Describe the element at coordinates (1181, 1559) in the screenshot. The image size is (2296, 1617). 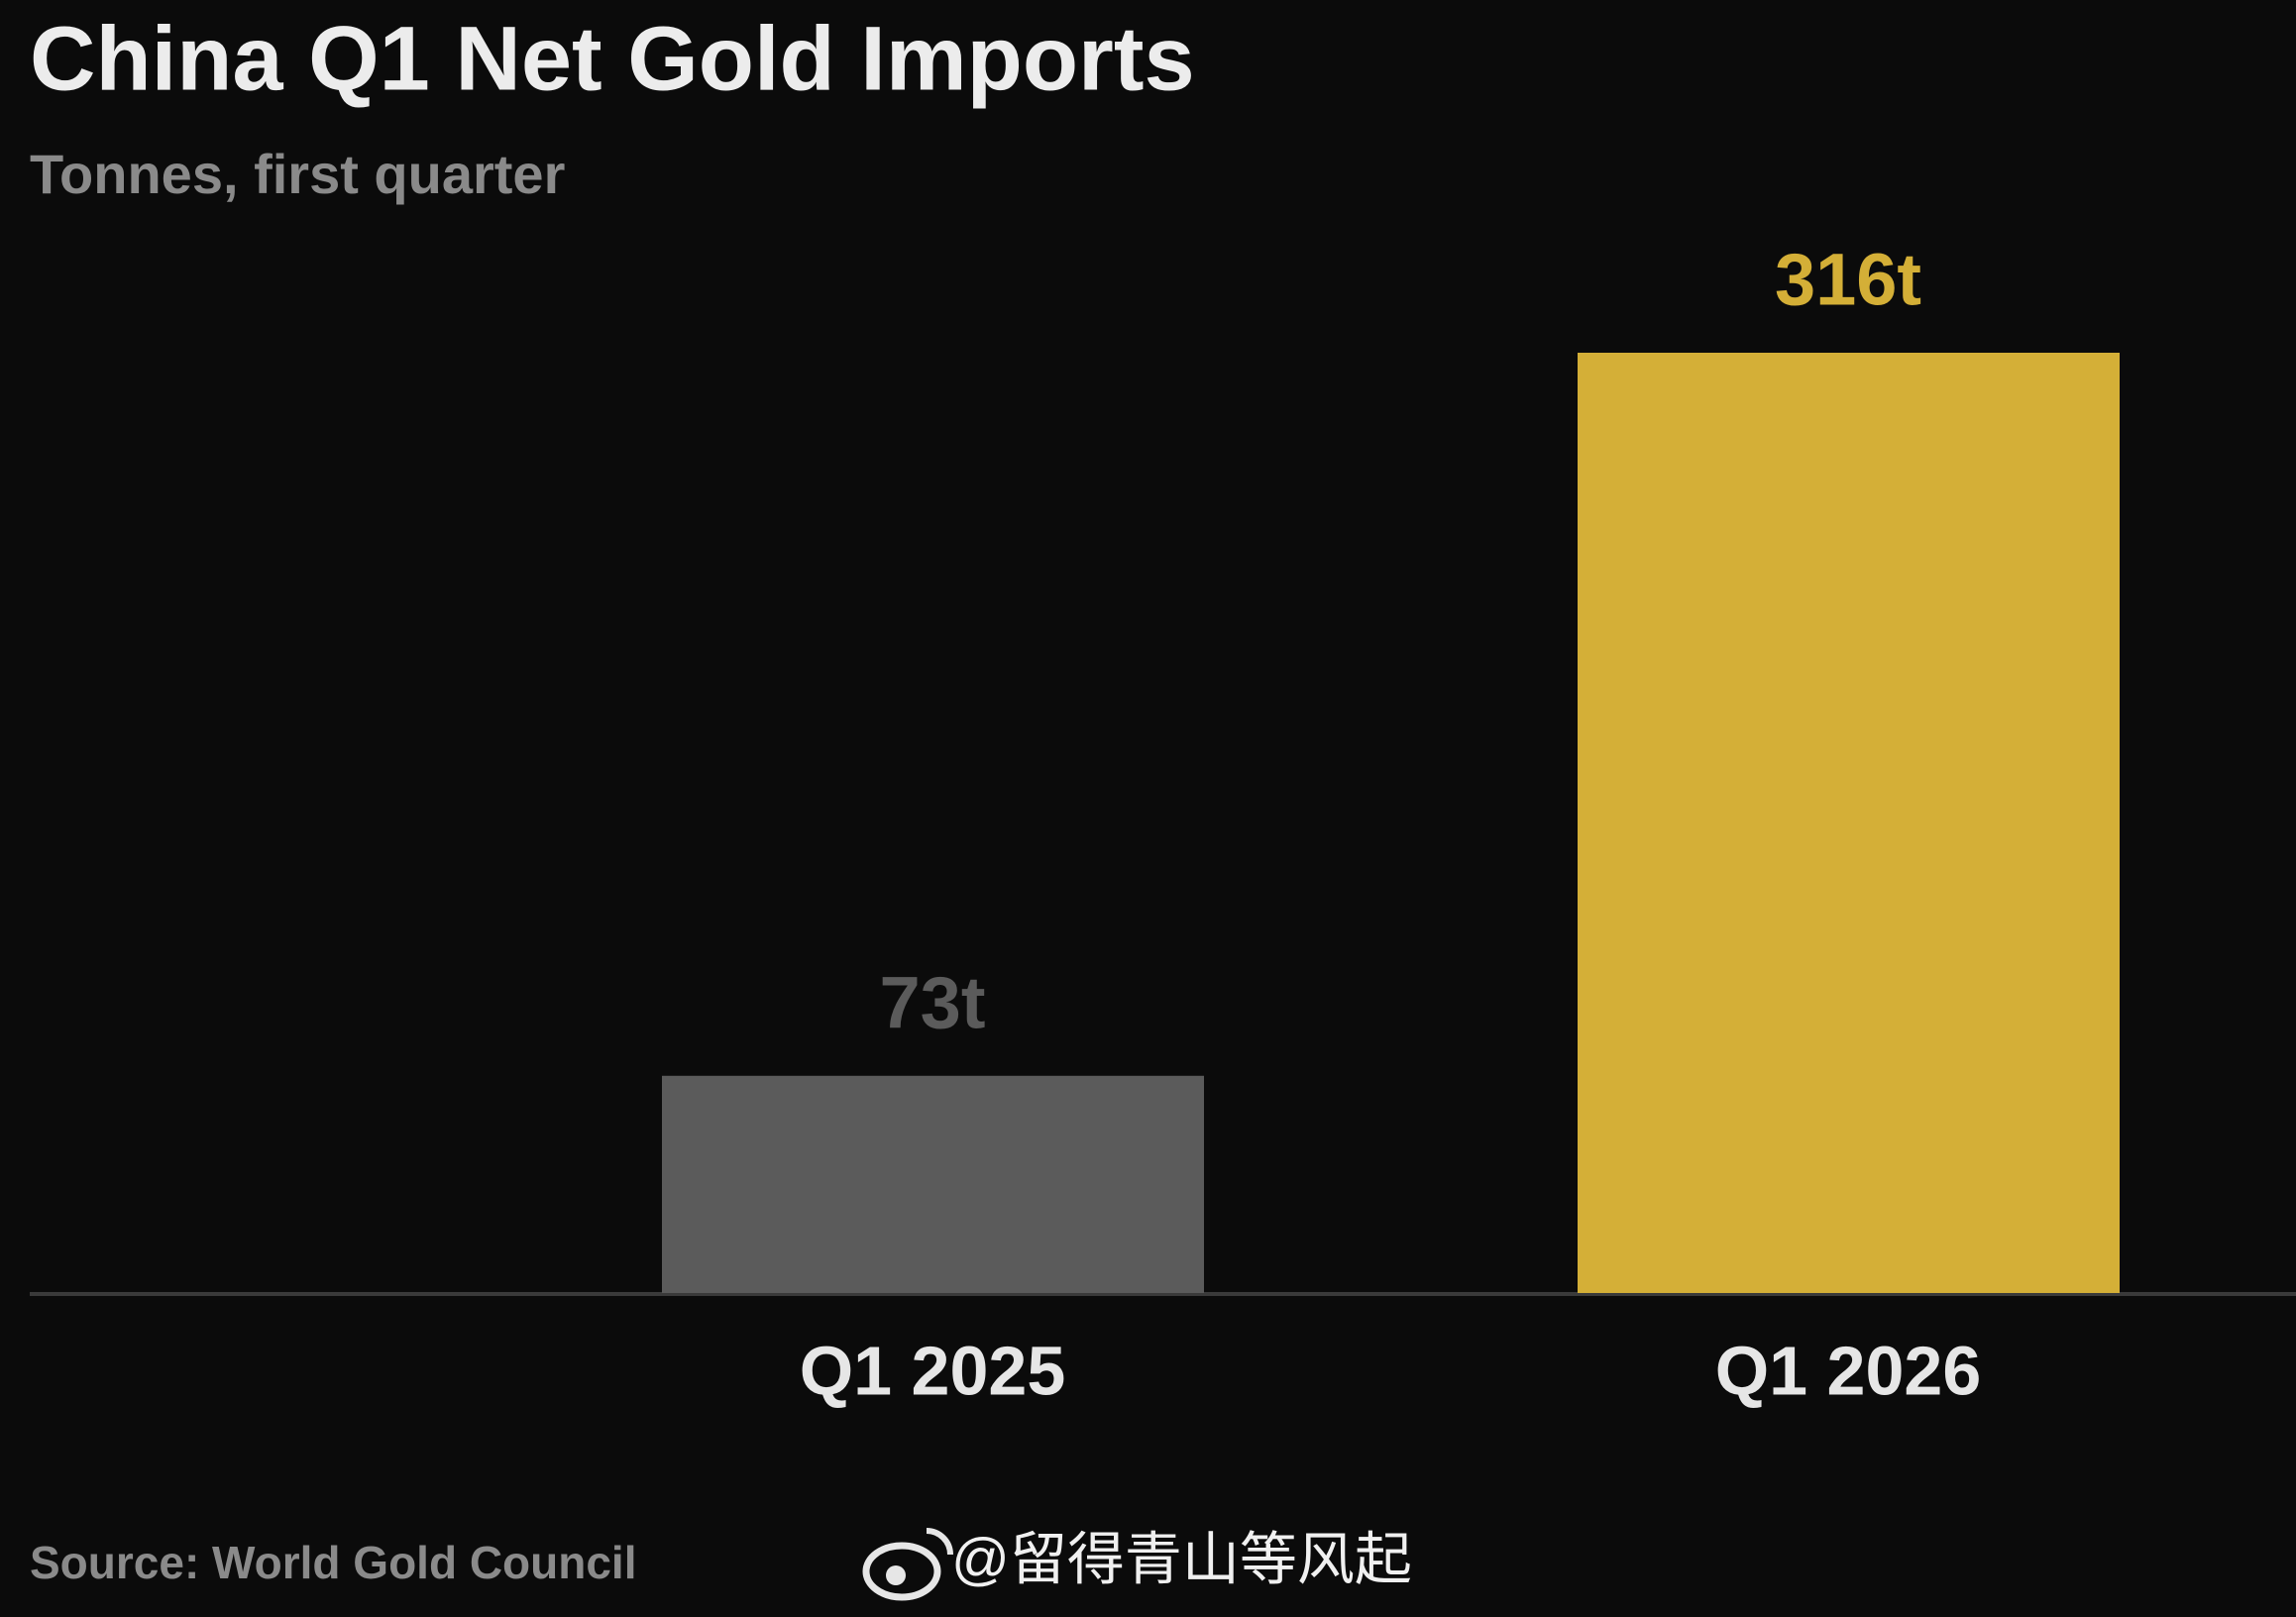
I see `watermark: @留得青山等风起` at that location.